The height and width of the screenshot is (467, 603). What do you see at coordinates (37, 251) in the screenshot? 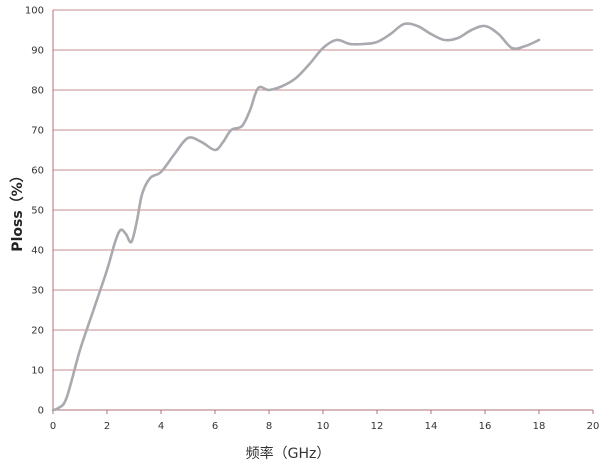
I see `y-tick-label: 40` at bounding box center [37, 251].